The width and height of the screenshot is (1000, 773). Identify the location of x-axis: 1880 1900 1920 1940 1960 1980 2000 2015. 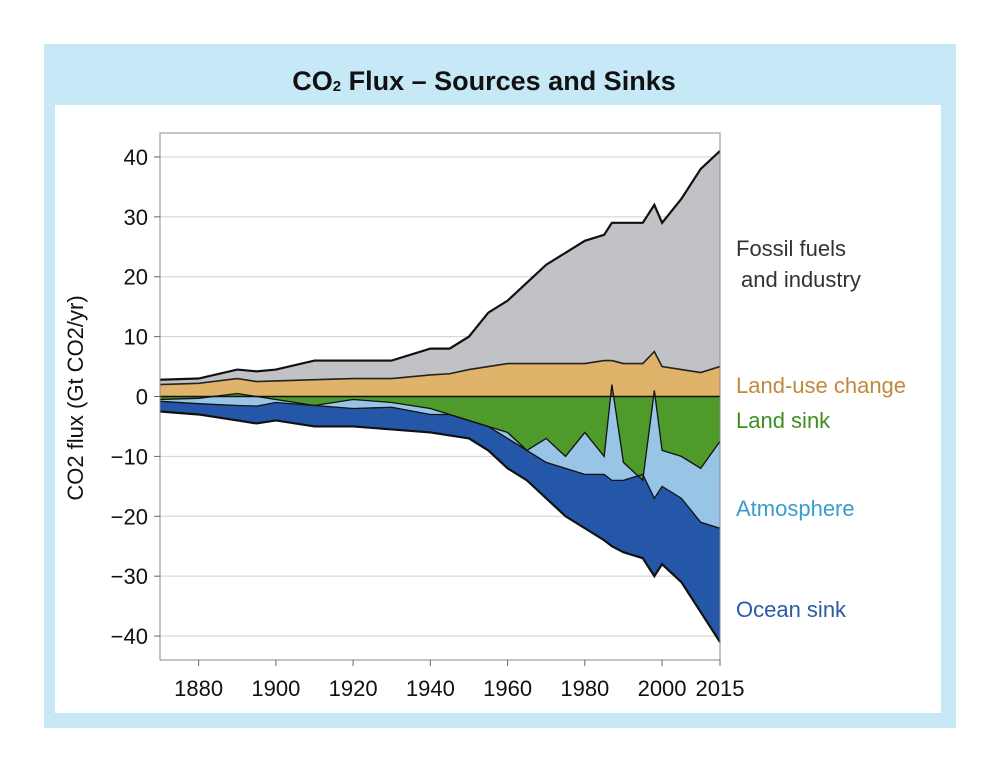
(459, 680).